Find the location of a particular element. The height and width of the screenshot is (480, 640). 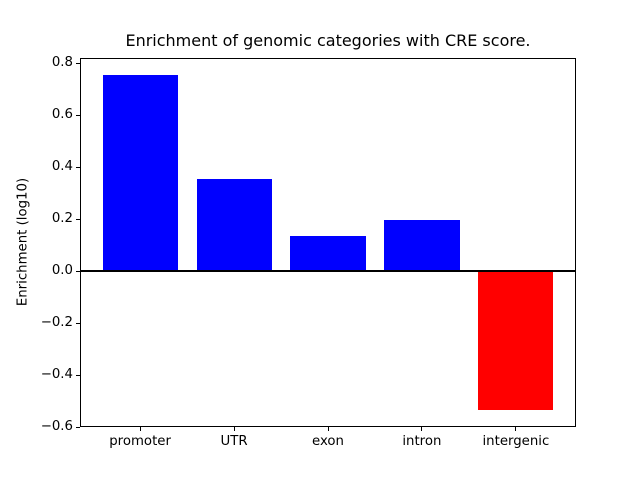

y-tick-label--0.2: −0.2 is located at coordinates (56, 323).